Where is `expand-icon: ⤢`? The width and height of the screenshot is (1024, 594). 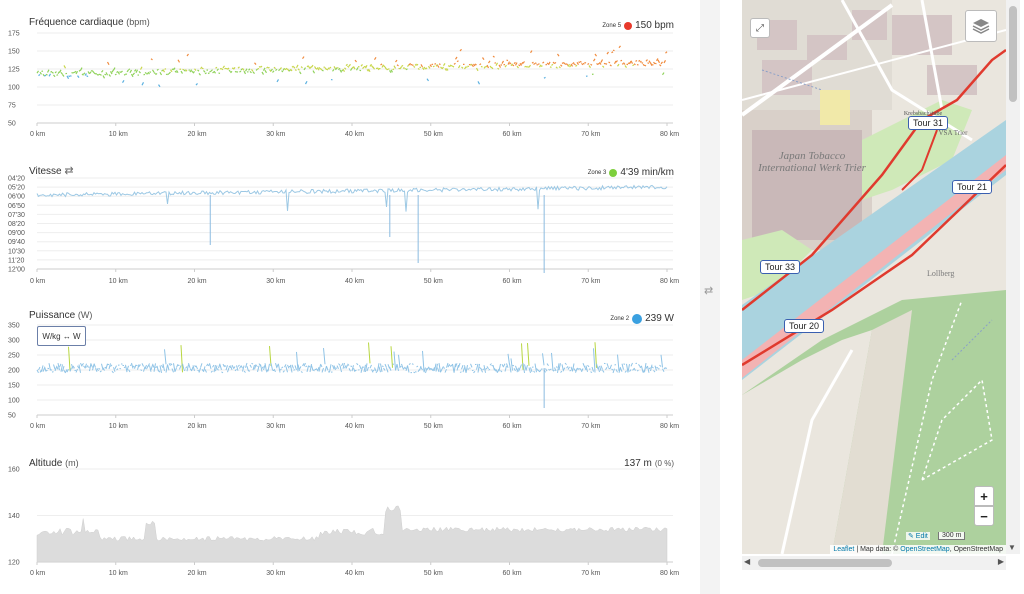
expand-icon: ⤢ is located at coordinates (760, 28).